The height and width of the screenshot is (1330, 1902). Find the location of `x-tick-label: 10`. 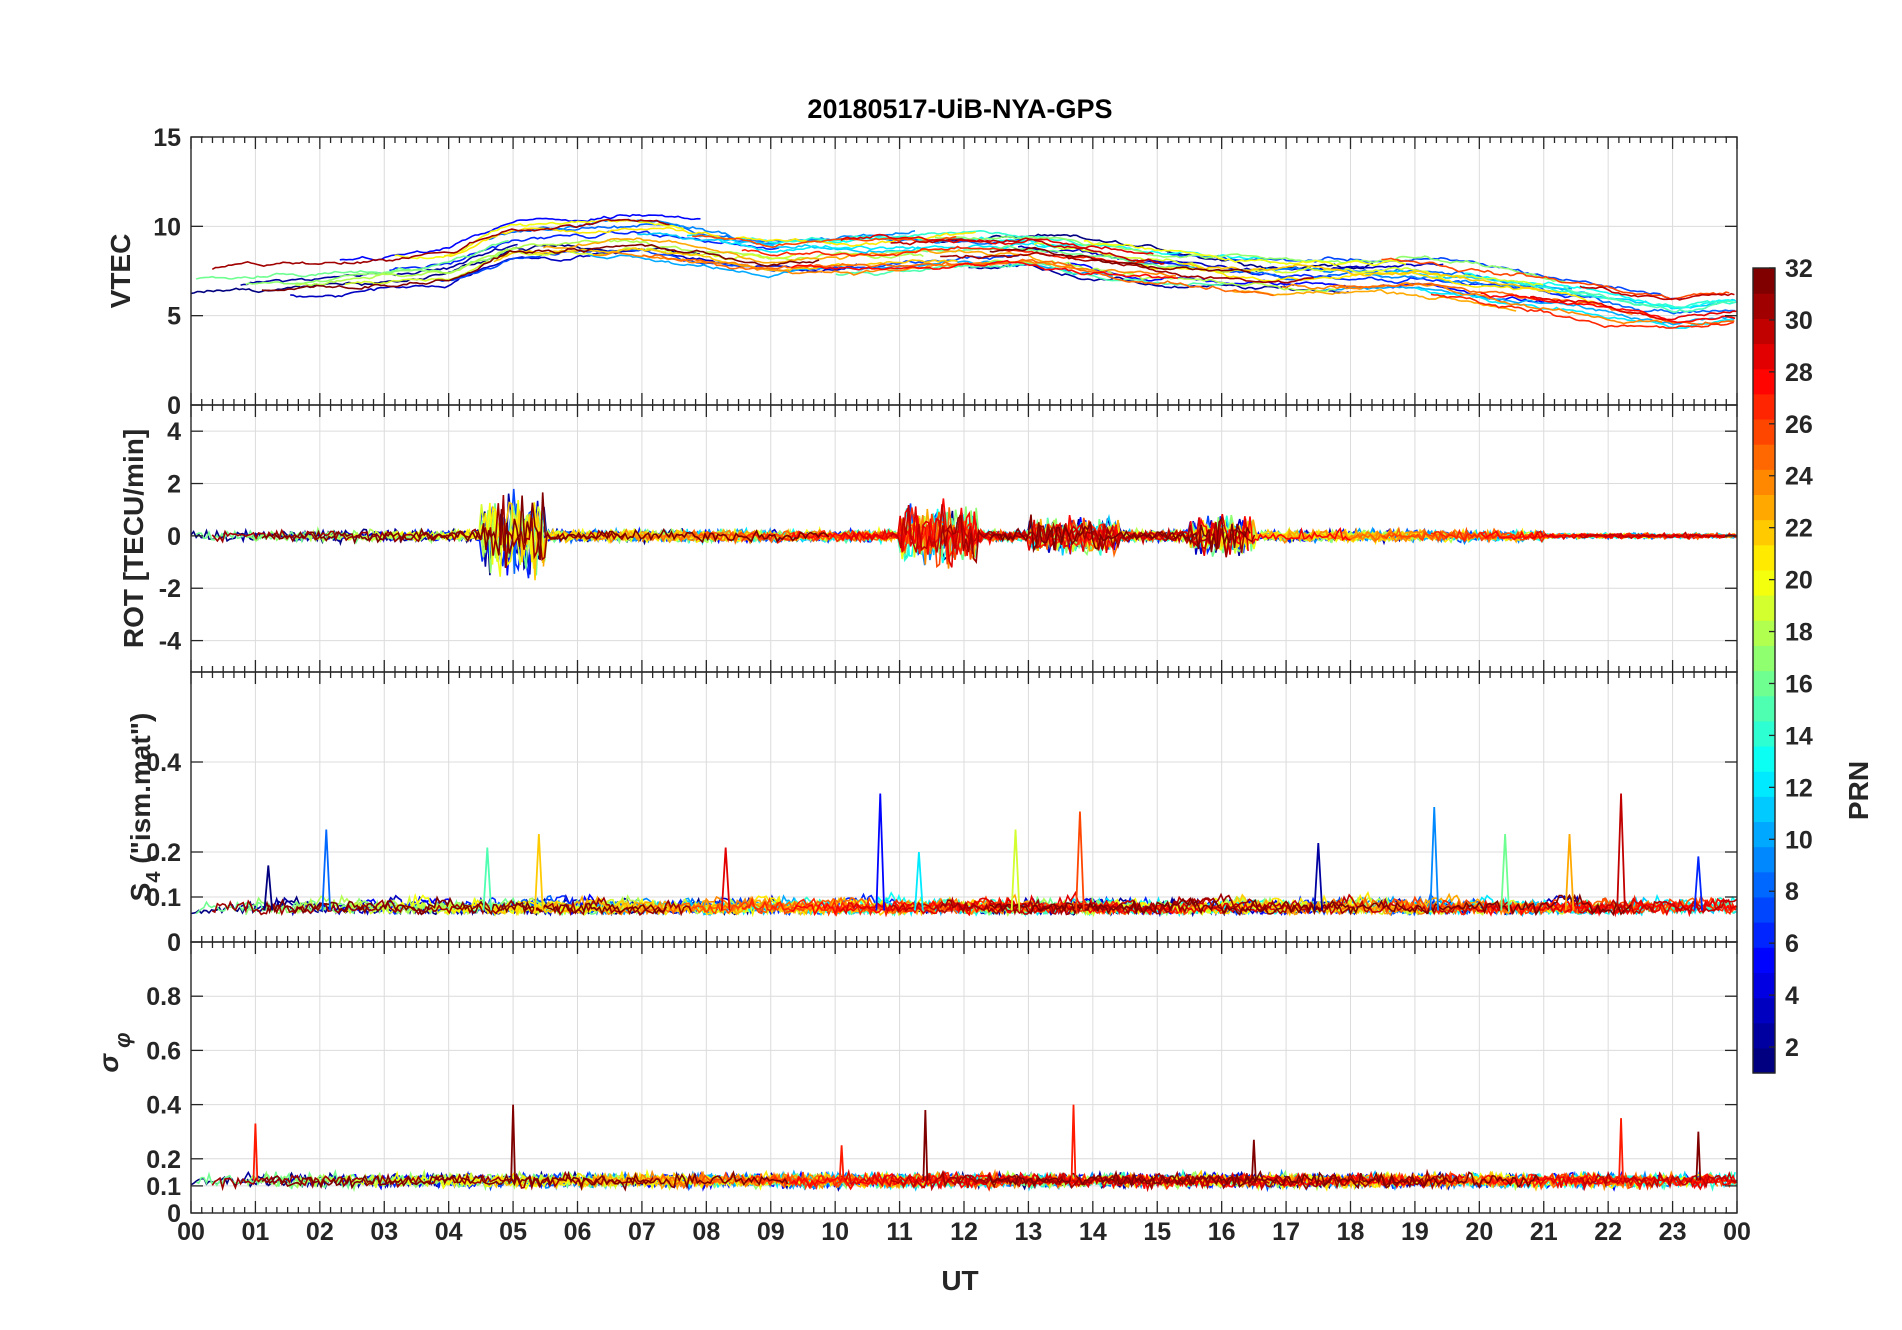

x-tick-label: 10 is located at coordinates (835, 1232).